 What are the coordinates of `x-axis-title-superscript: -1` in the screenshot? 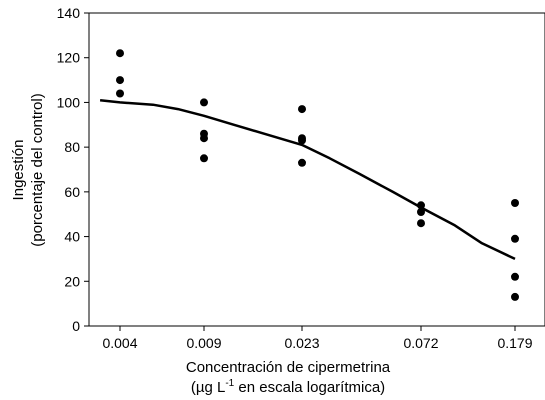 It's located at (229, 383).